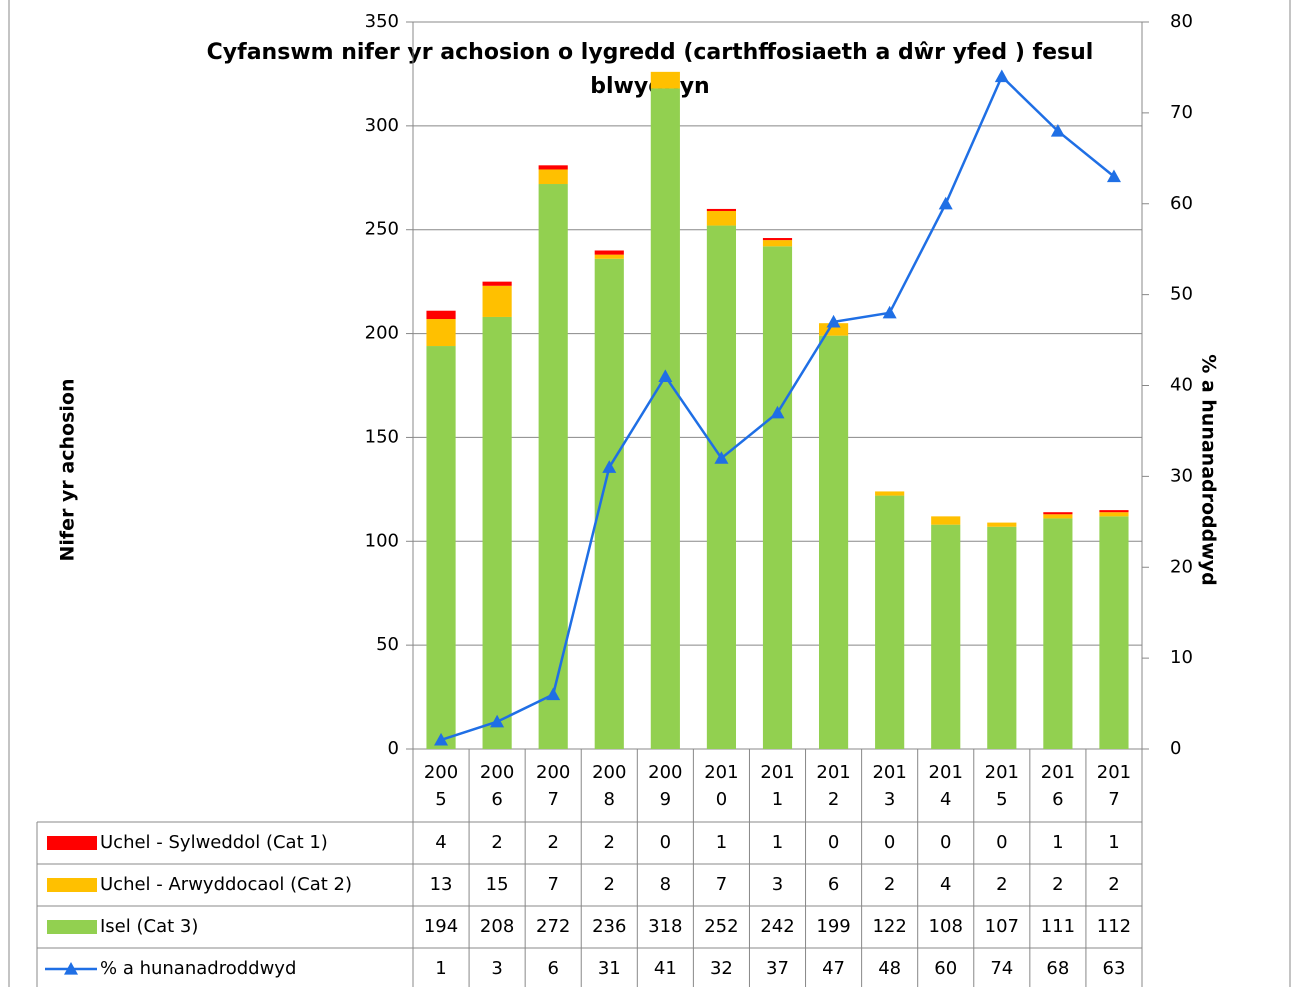 The image size is (1295, 987). What do you see at coordinates (1002, 926) in the screenshot?
I see `table-value: 107` at bounding box center [1002, 926].